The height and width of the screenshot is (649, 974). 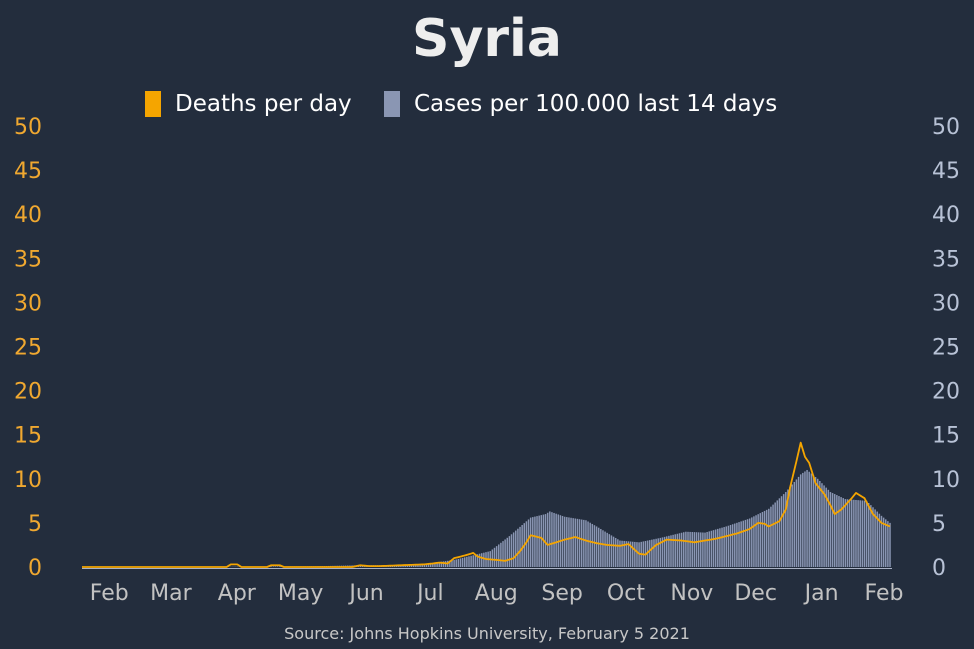 I want to click on x-tick-label: Dec, so click(x=755, y=593).